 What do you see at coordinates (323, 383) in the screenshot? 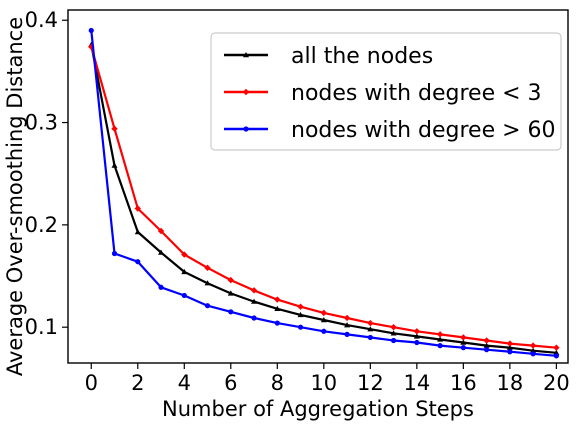
I see `x-tick-label-10: 10` at bounding box center [323, 383].